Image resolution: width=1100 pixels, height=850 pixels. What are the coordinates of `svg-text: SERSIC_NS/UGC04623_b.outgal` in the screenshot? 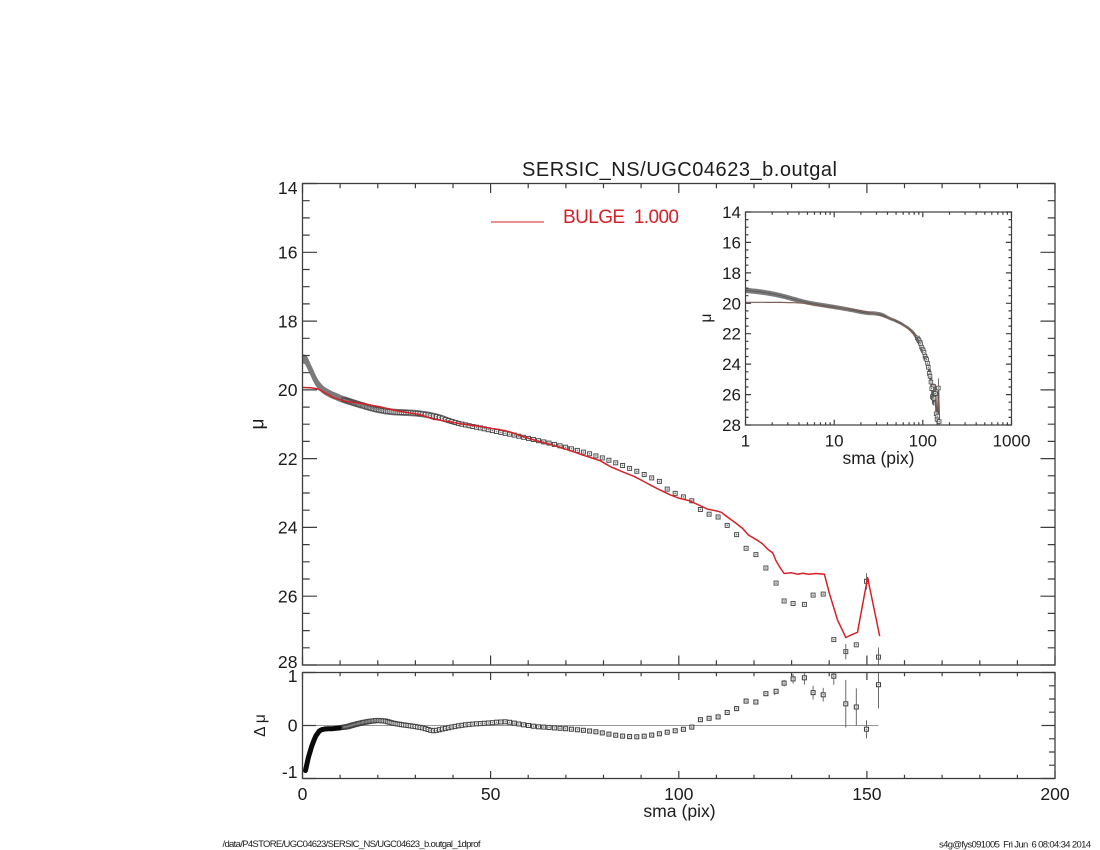 It's located at (679, 170).